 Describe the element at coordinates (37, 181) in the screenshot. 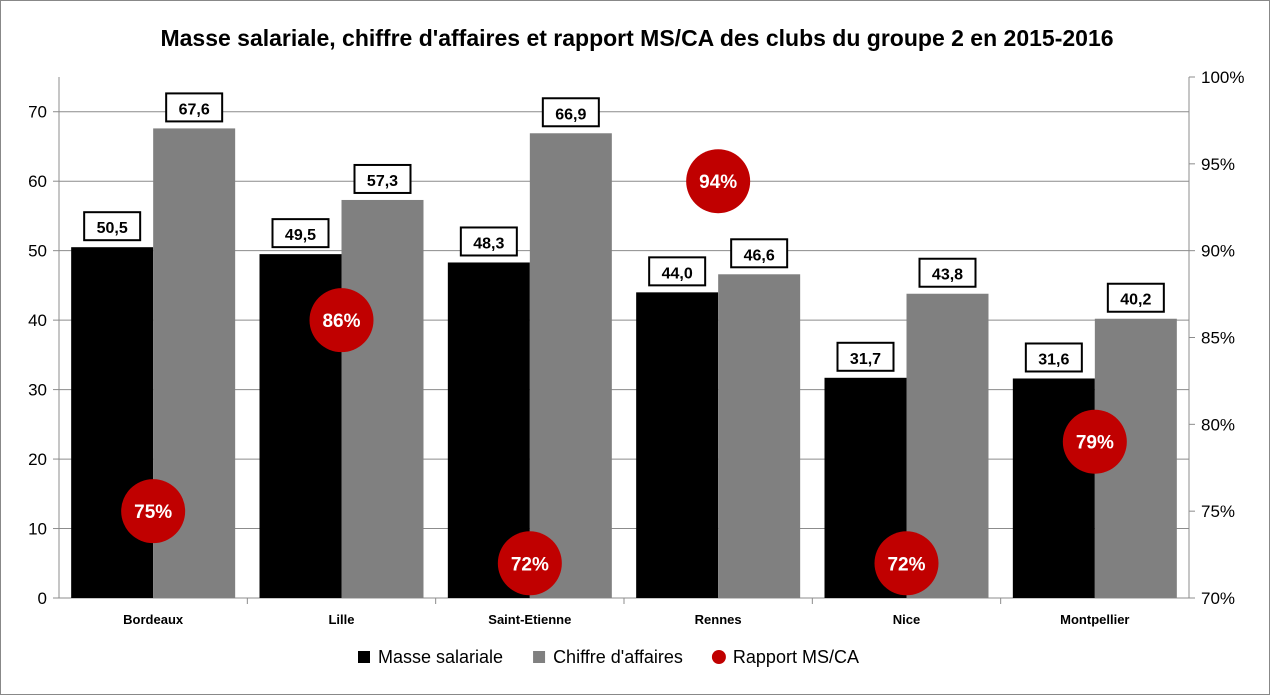

I see `y-left-tick-label: 60` at that location.